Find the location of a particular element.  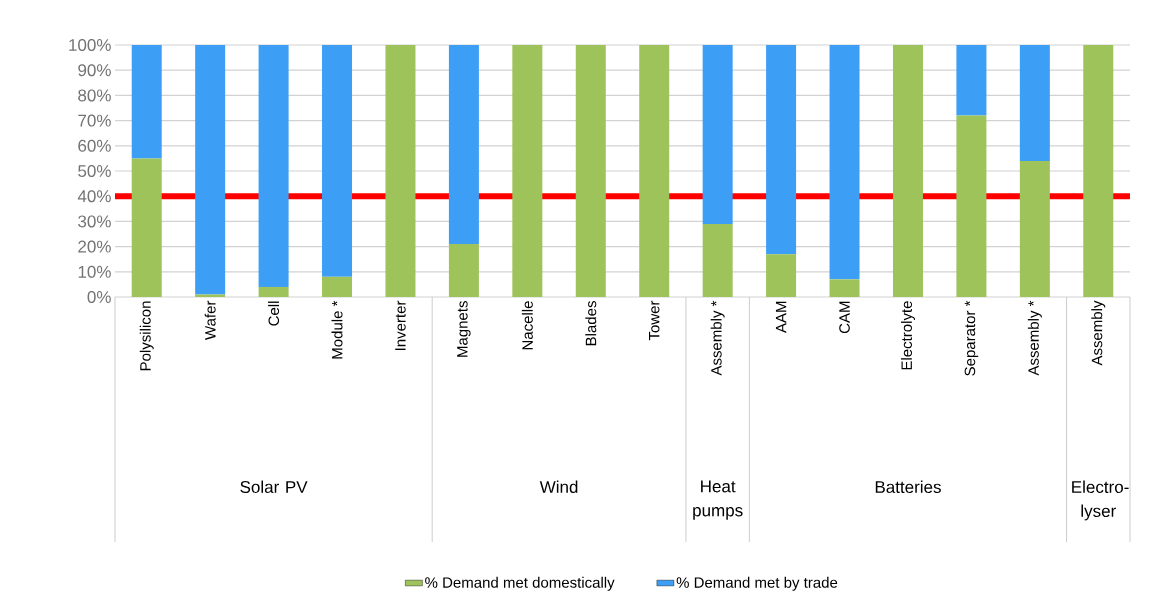

text: Heat pumps is located at coordinates (718, 500).